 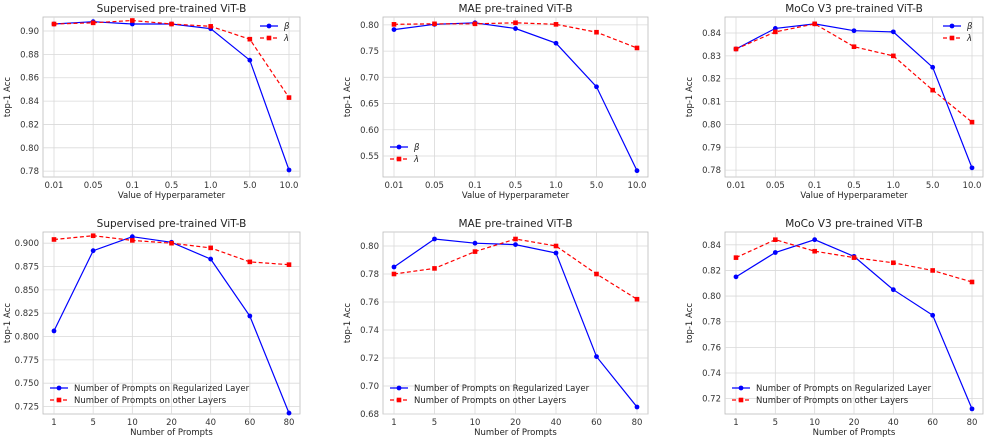 What do you see at coordinates (171, 423) in the screenshot?
I see `x-tick-label: 20` at bounding box center [171, 423].